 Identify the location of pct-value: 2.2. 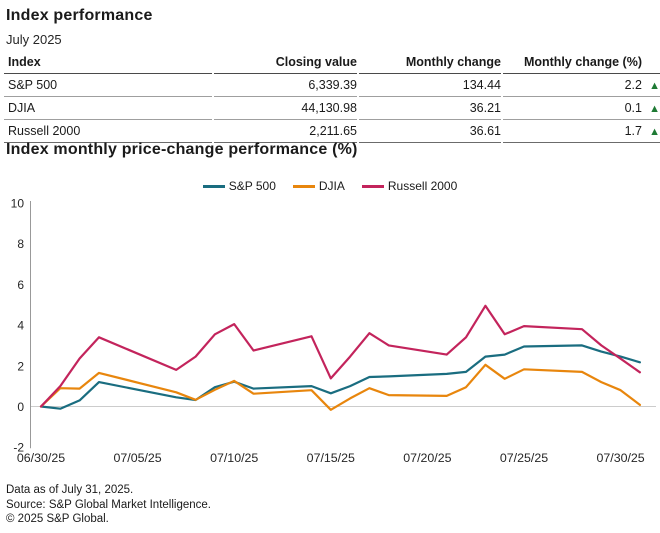
(633, 85).